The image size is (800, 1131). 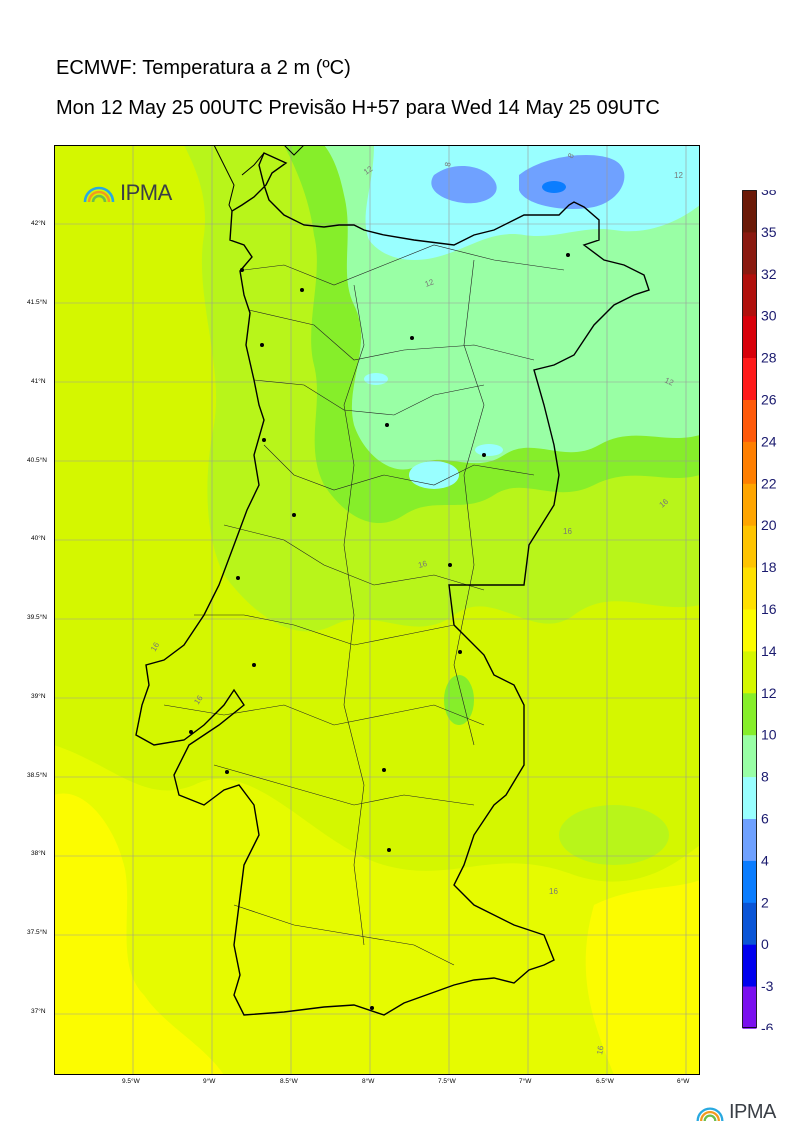 I want to click on lat-tick: 40°N, so click(x=38, y=538).